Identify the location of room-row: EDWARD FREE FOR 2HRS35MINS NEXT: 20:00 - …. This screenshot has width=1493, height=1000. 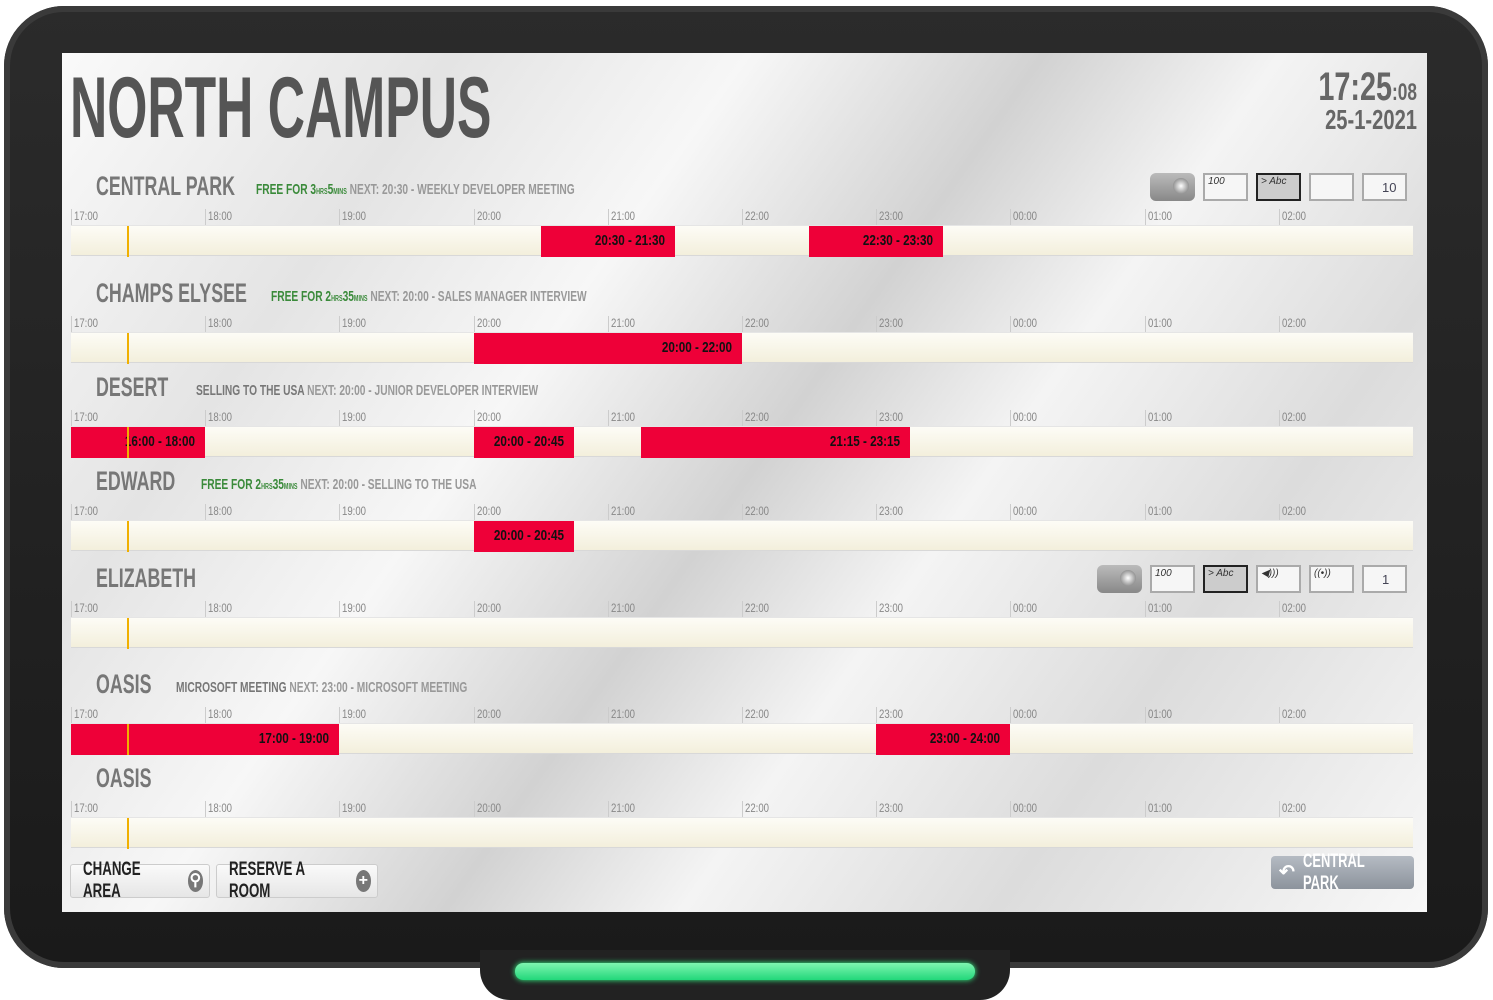
(742, 511).